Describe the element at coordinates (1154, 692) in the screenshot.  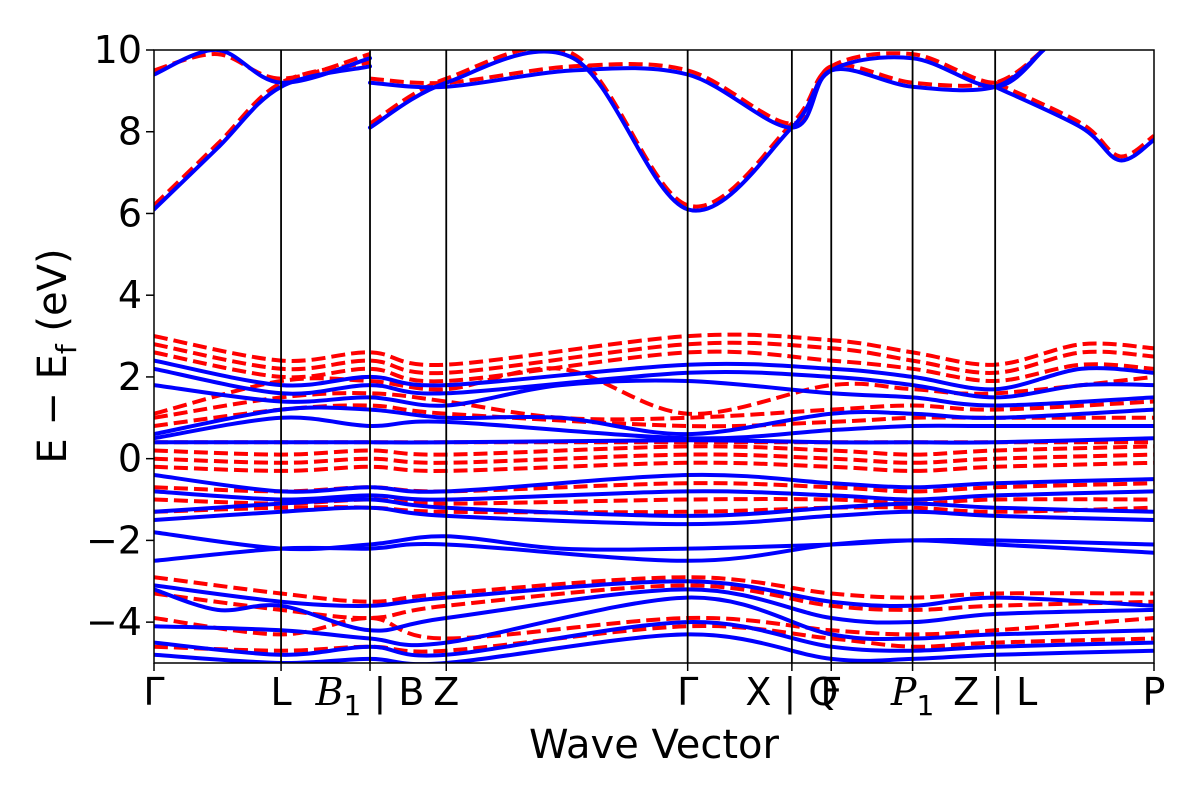
I see `kpoint-label: P` at that location.